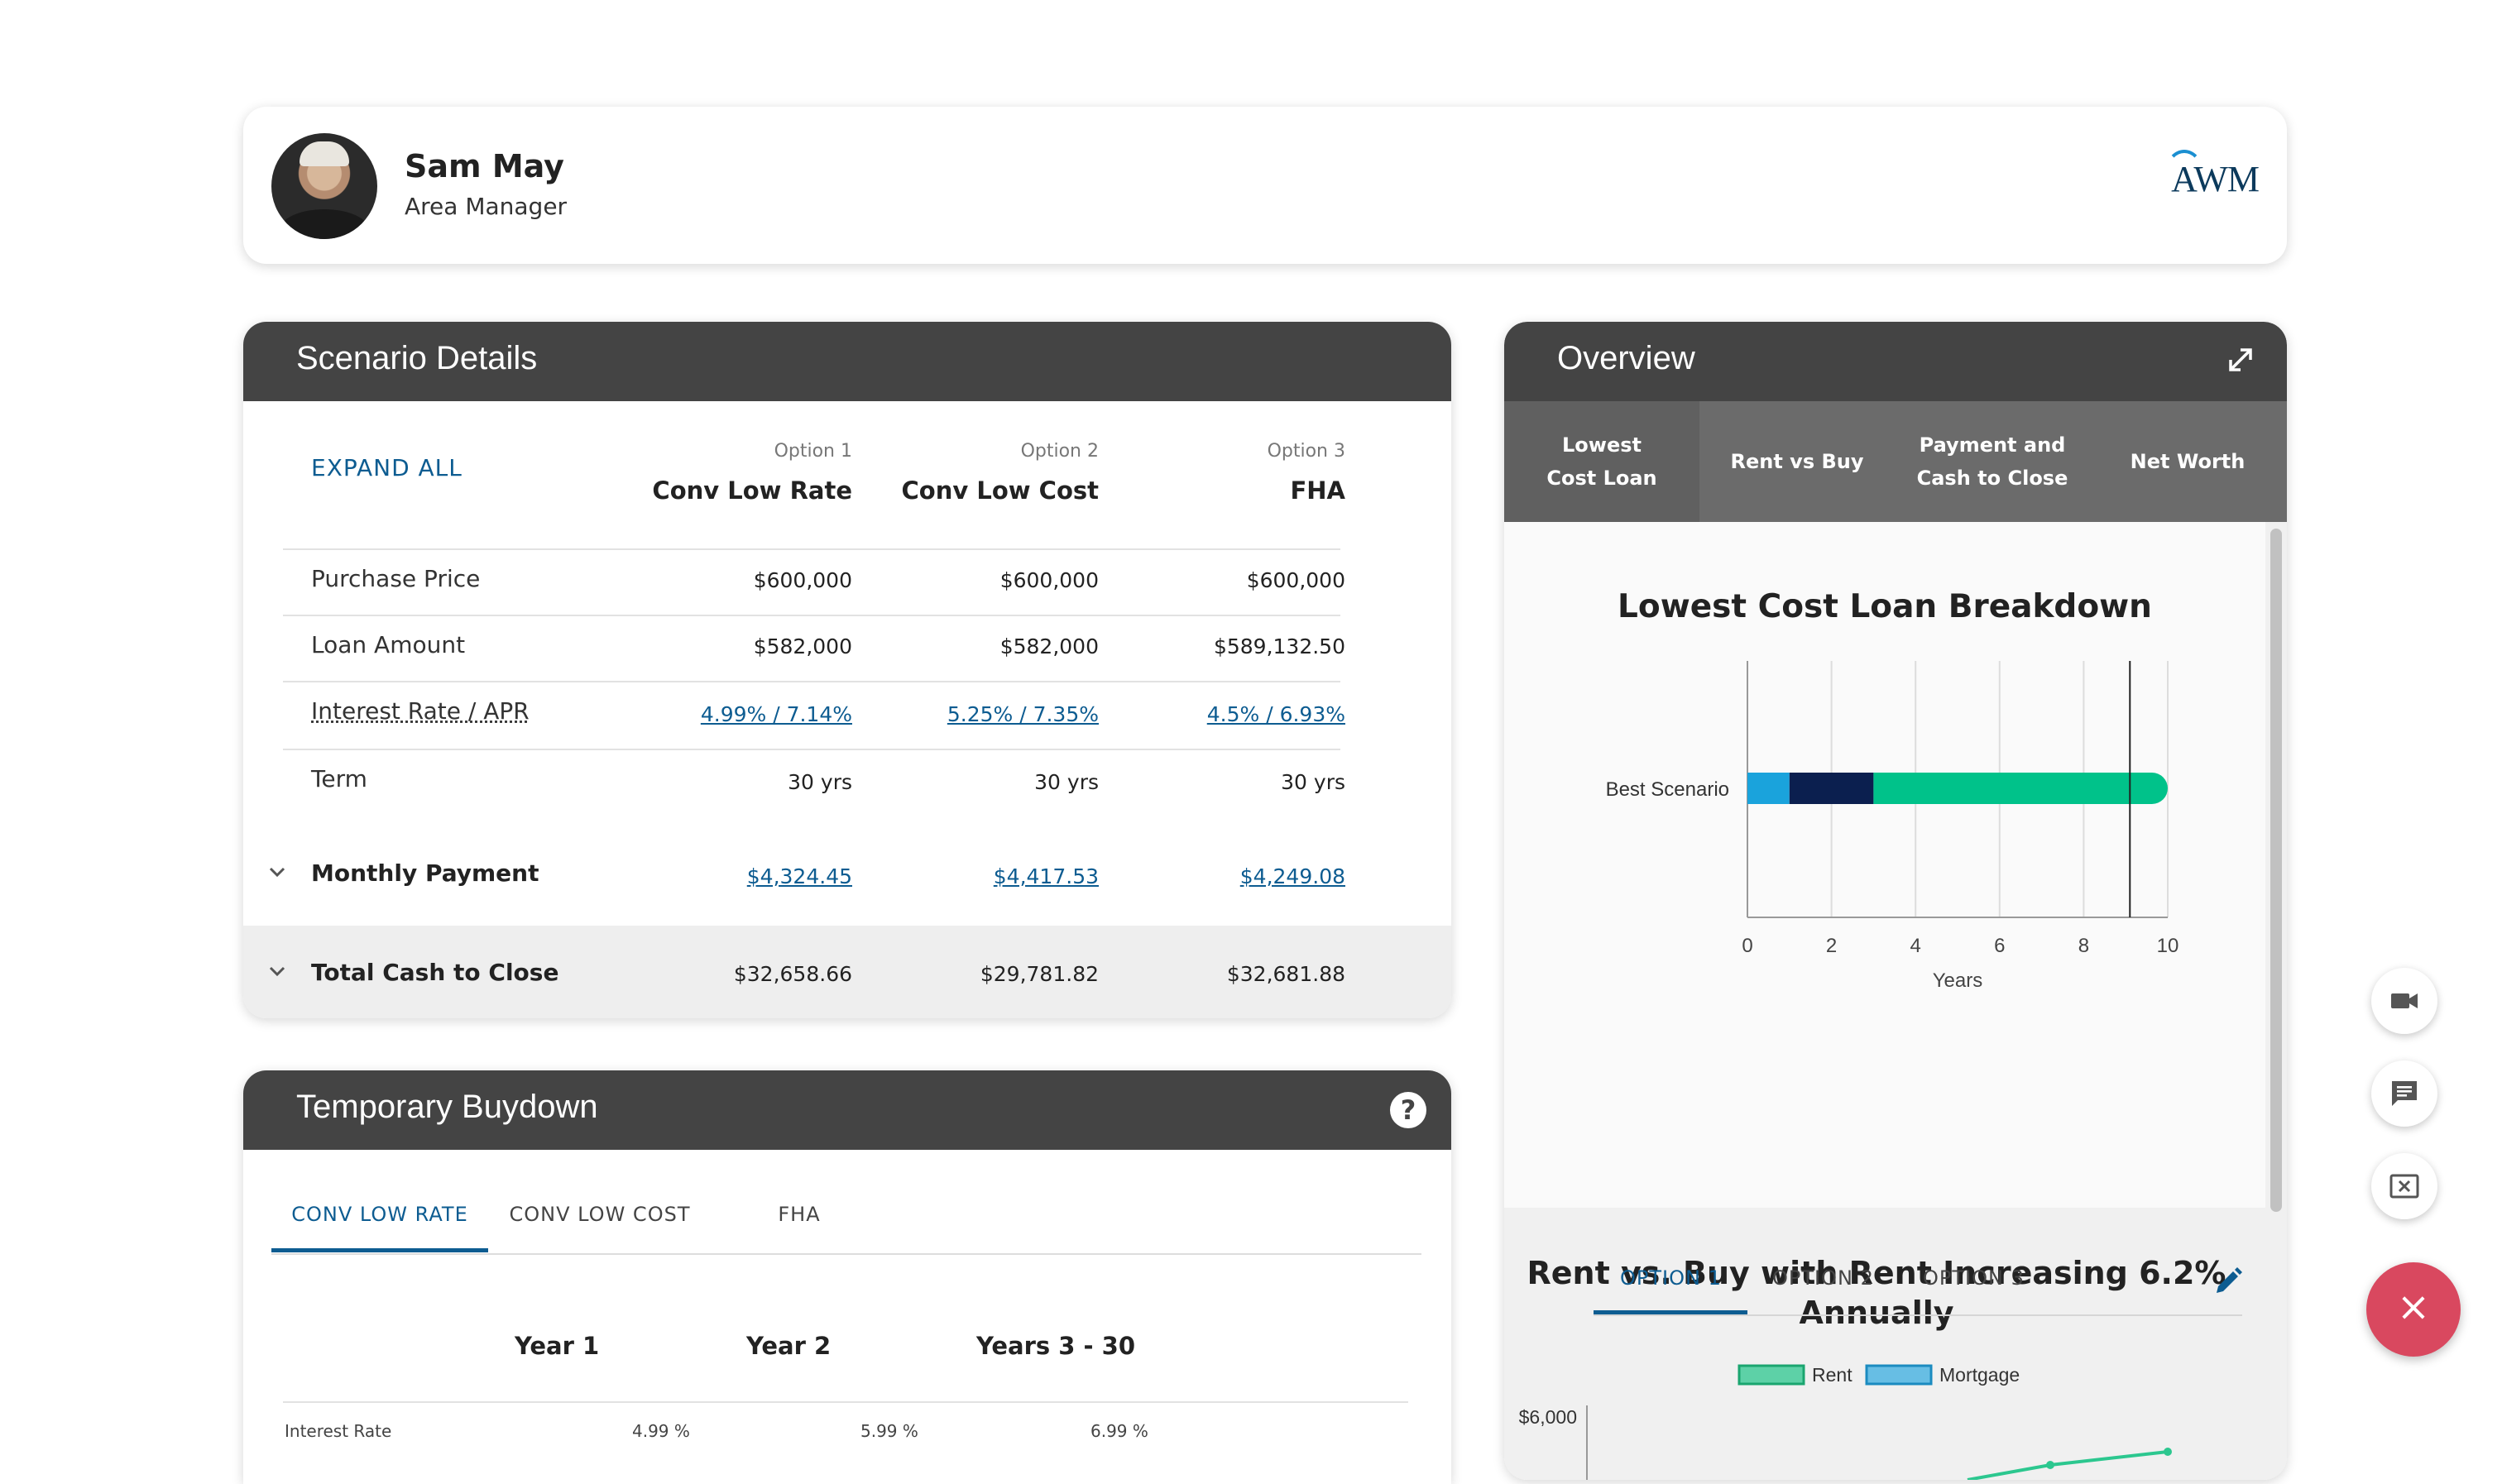  I want to click on term-label: Term, so click(339, 778).